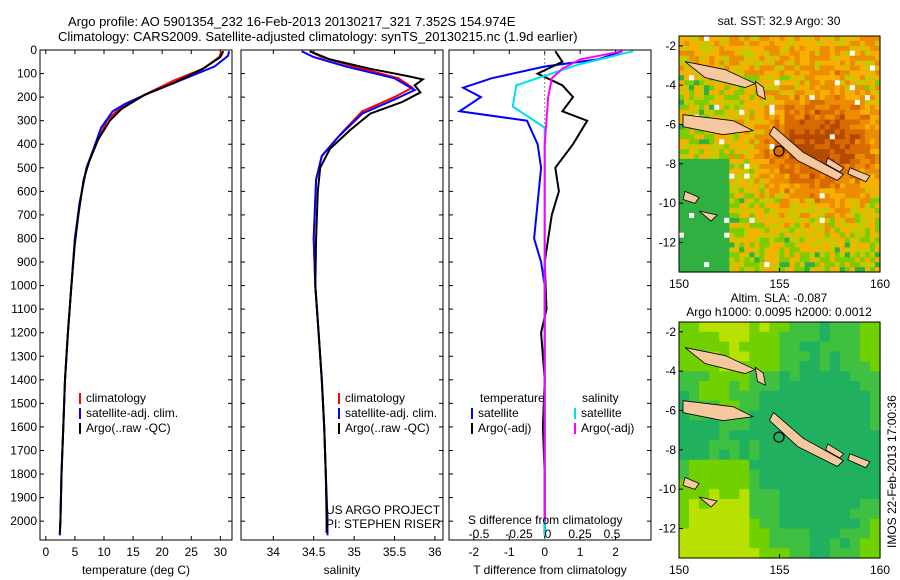 The image size is (900, 580). I want to click on y-tick-label: 1500, so click(23, 403).